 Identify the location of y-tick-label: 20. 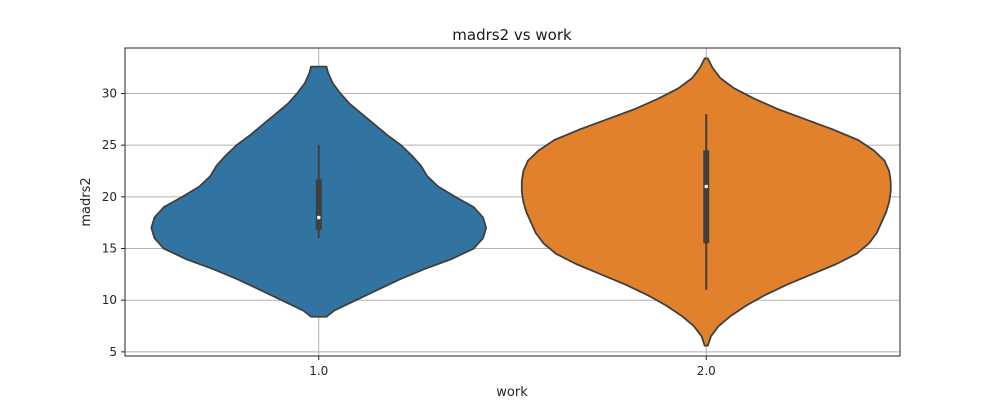
(109, 197).